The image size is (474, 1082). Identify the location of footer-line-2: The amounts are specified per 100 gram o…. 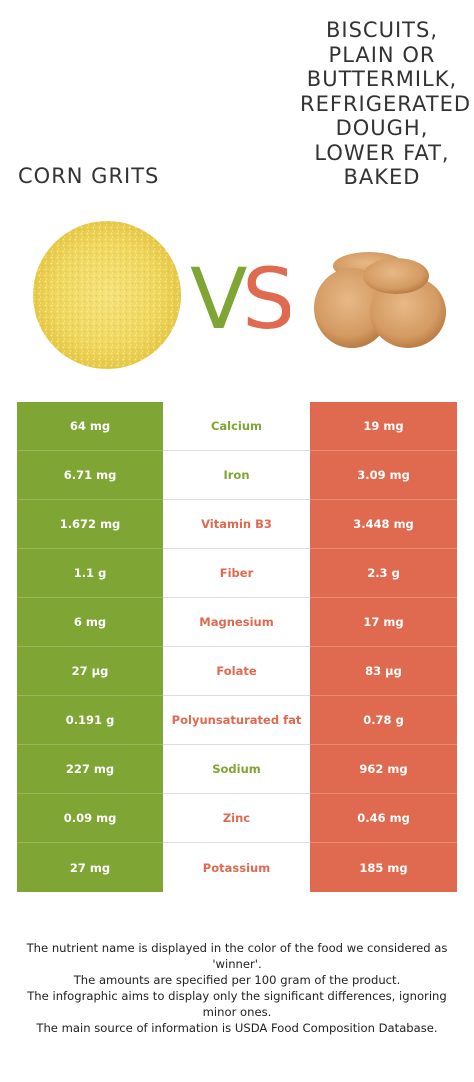
(237, 980).